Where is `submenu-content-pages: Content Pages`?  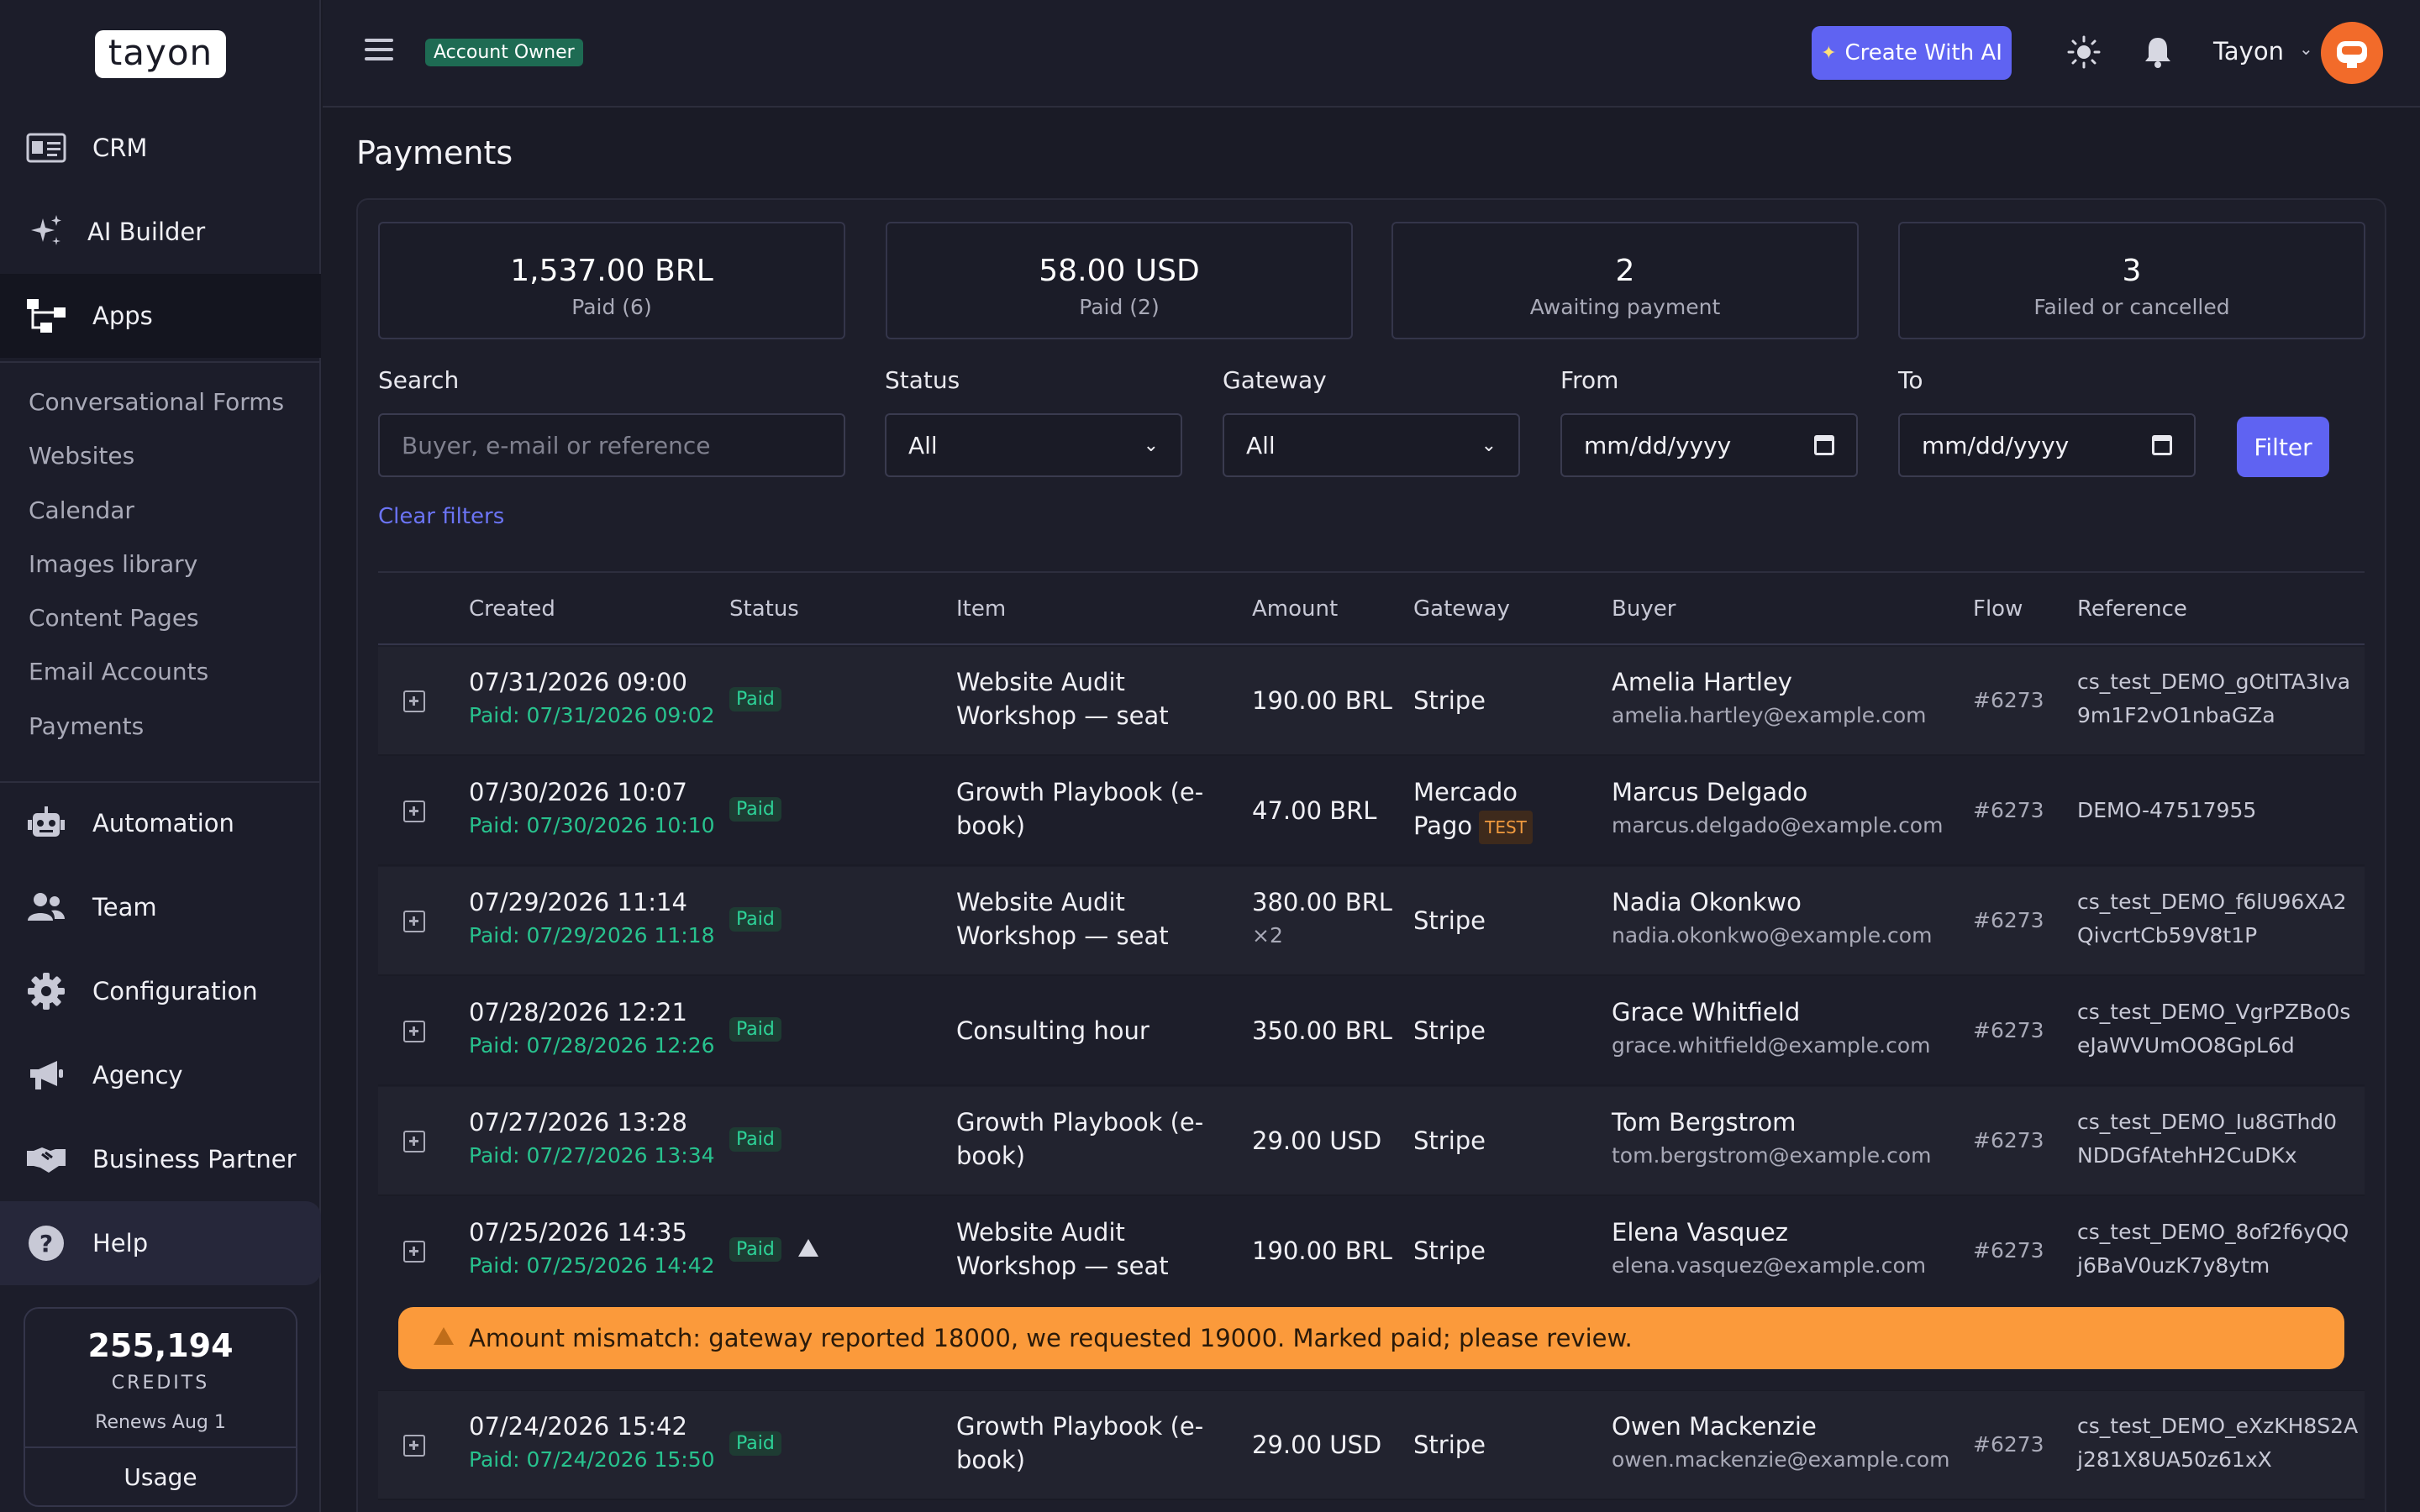 submenu-content-pages: Content Pages is located at coordinates (114, 618).